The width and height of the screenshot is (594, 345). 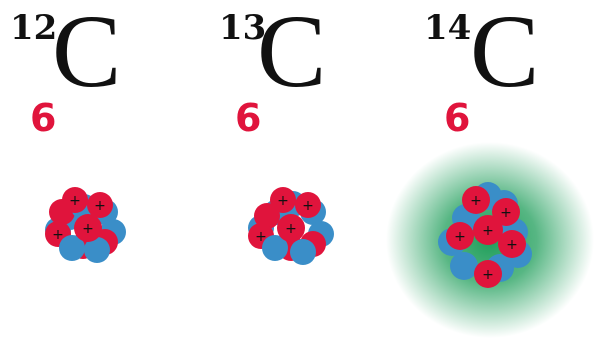 I want to click on mass-number: 13, so click(x=243, y=28).